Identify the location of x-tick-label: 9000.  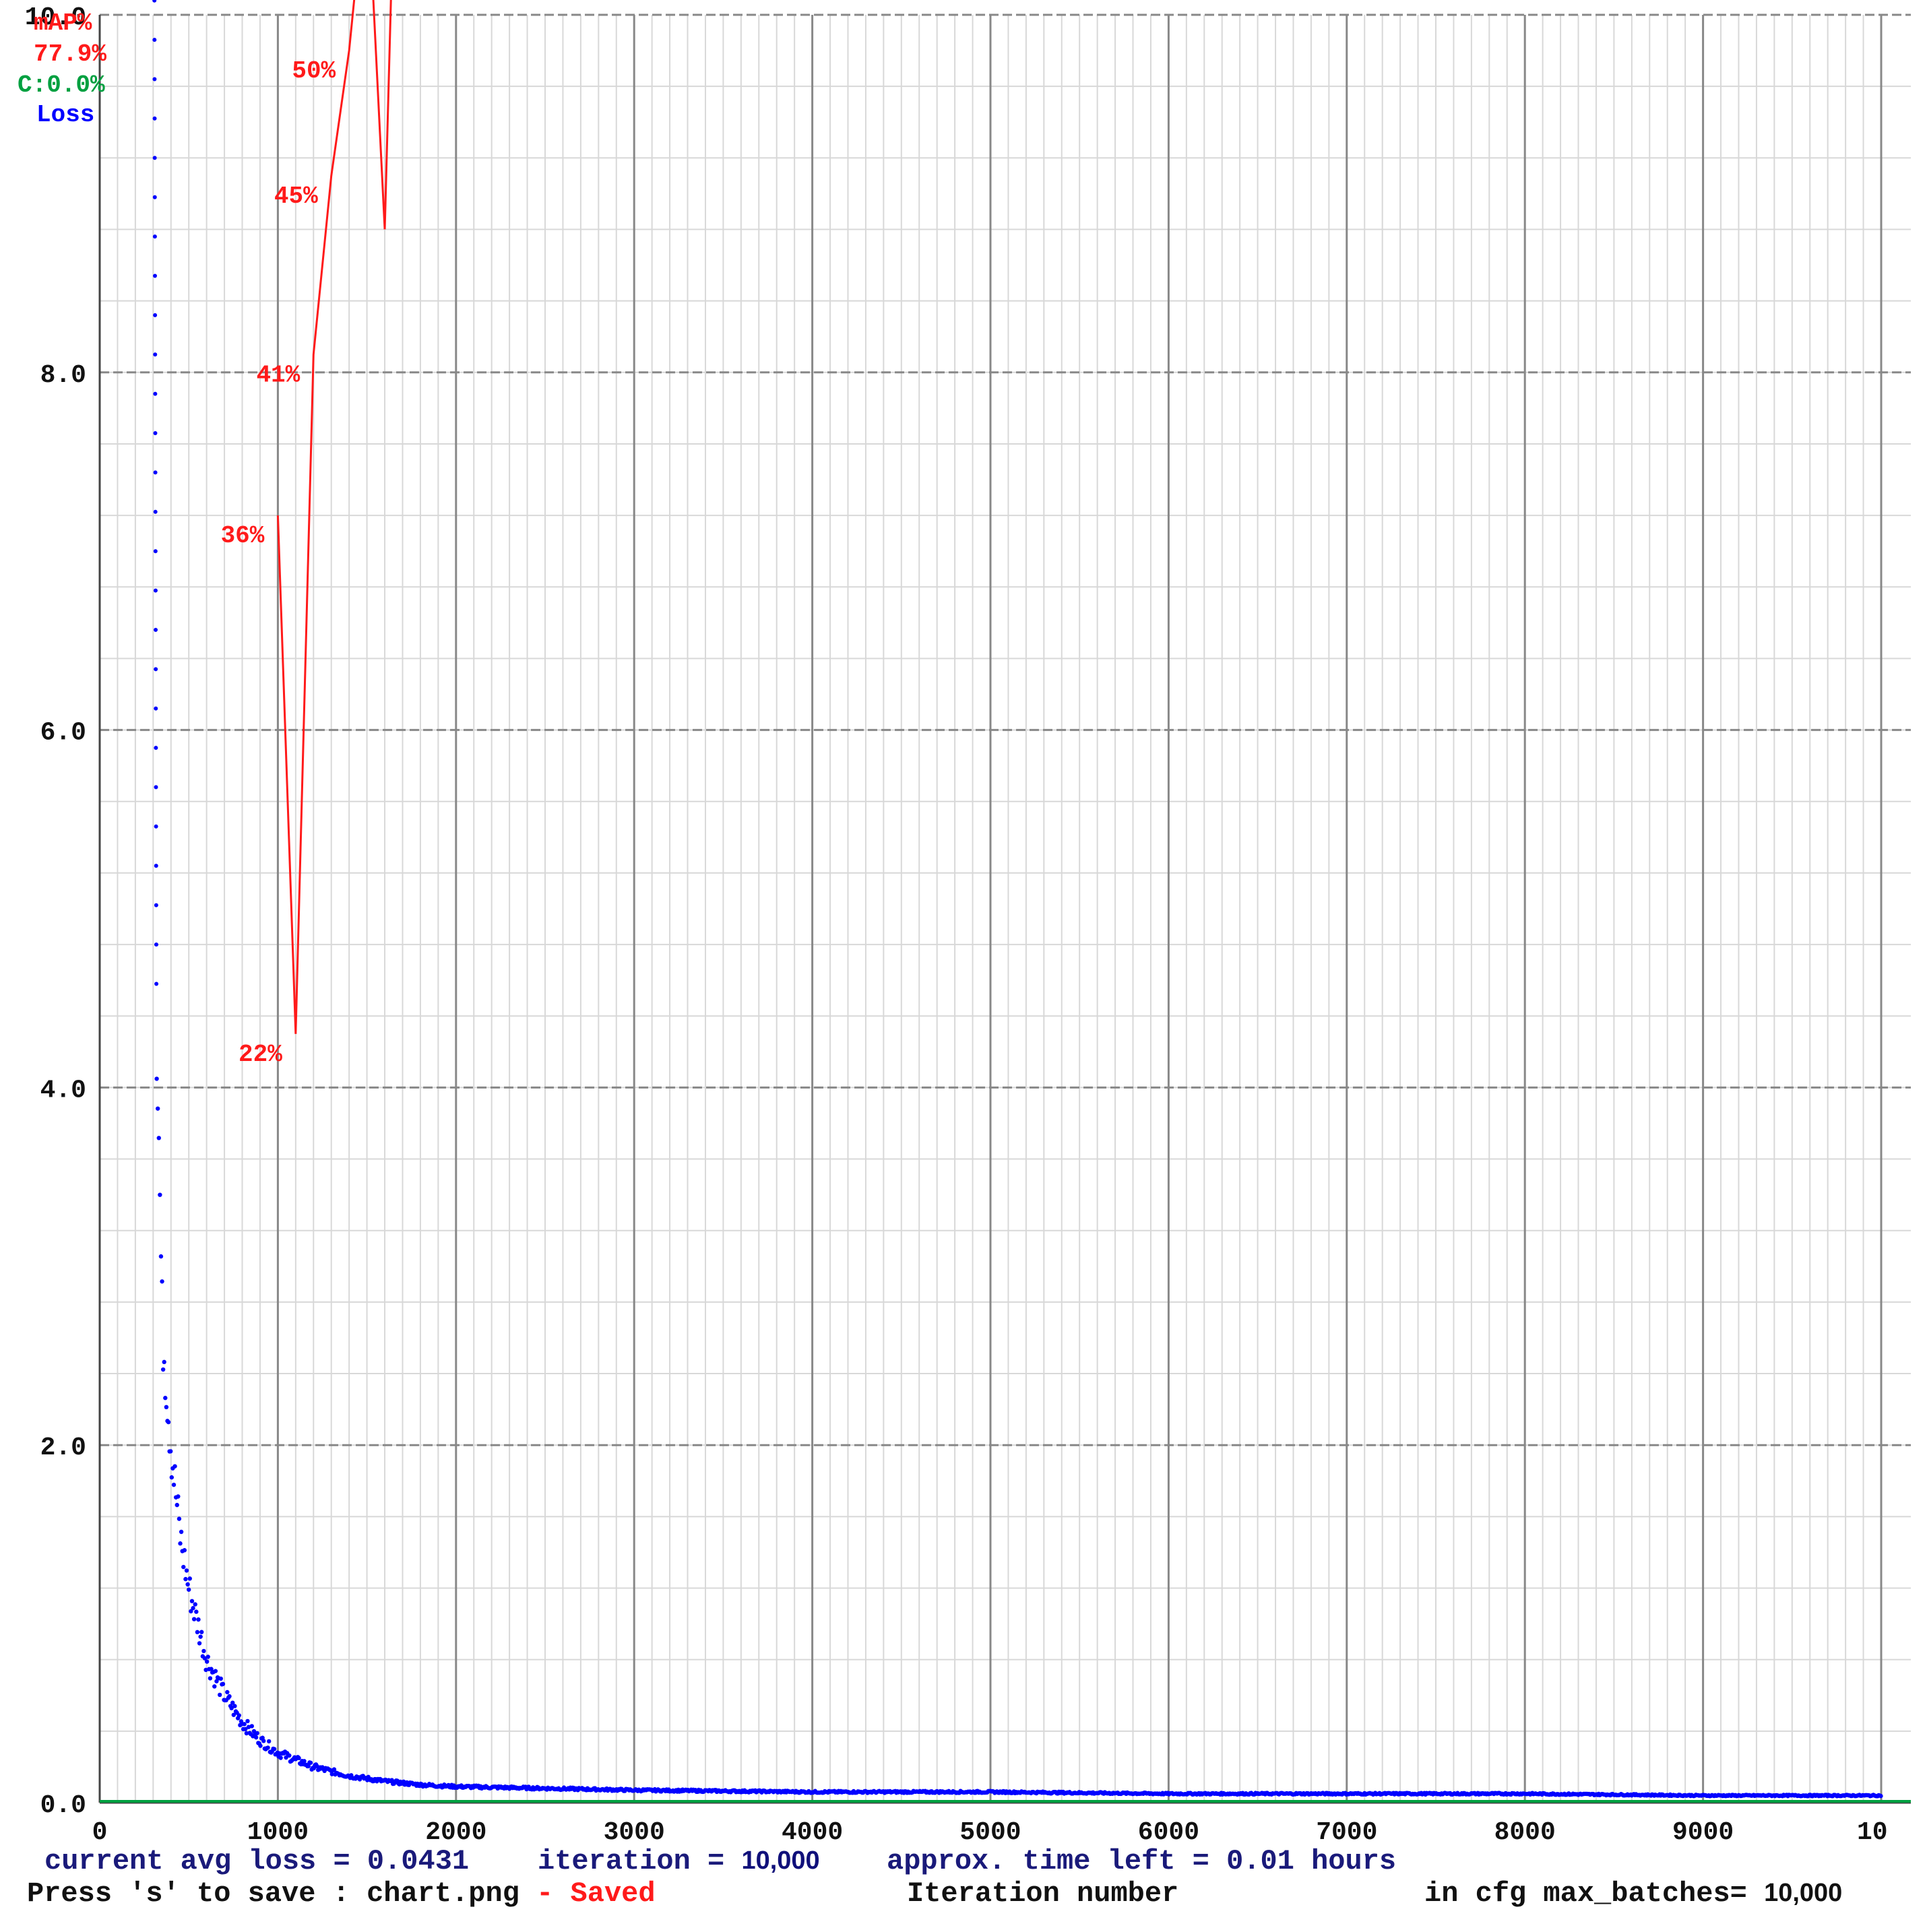
(1703, 1833).